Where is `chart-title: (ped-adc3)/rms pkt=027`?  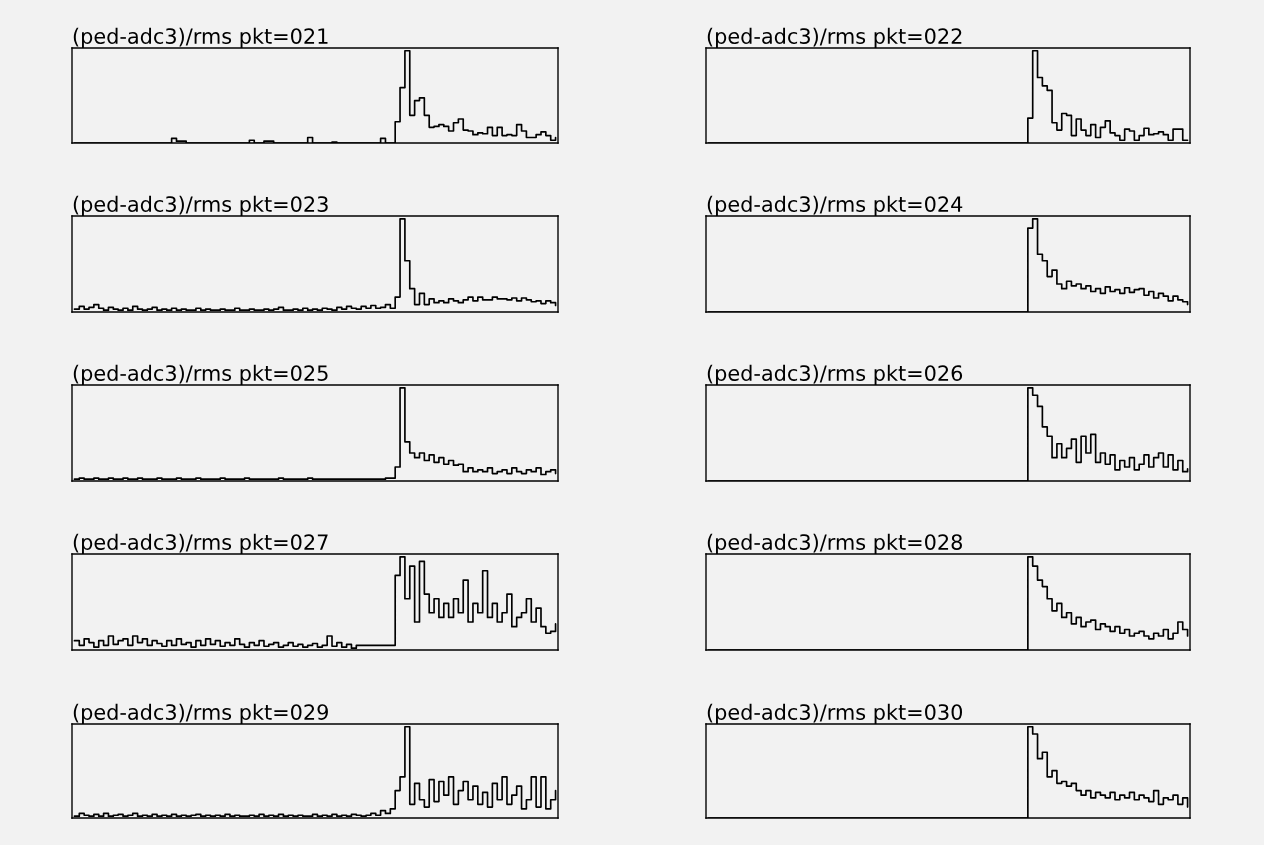
chart-title: (ped-adc3)/rms pkt=027 is located at coordinates (200, 543).